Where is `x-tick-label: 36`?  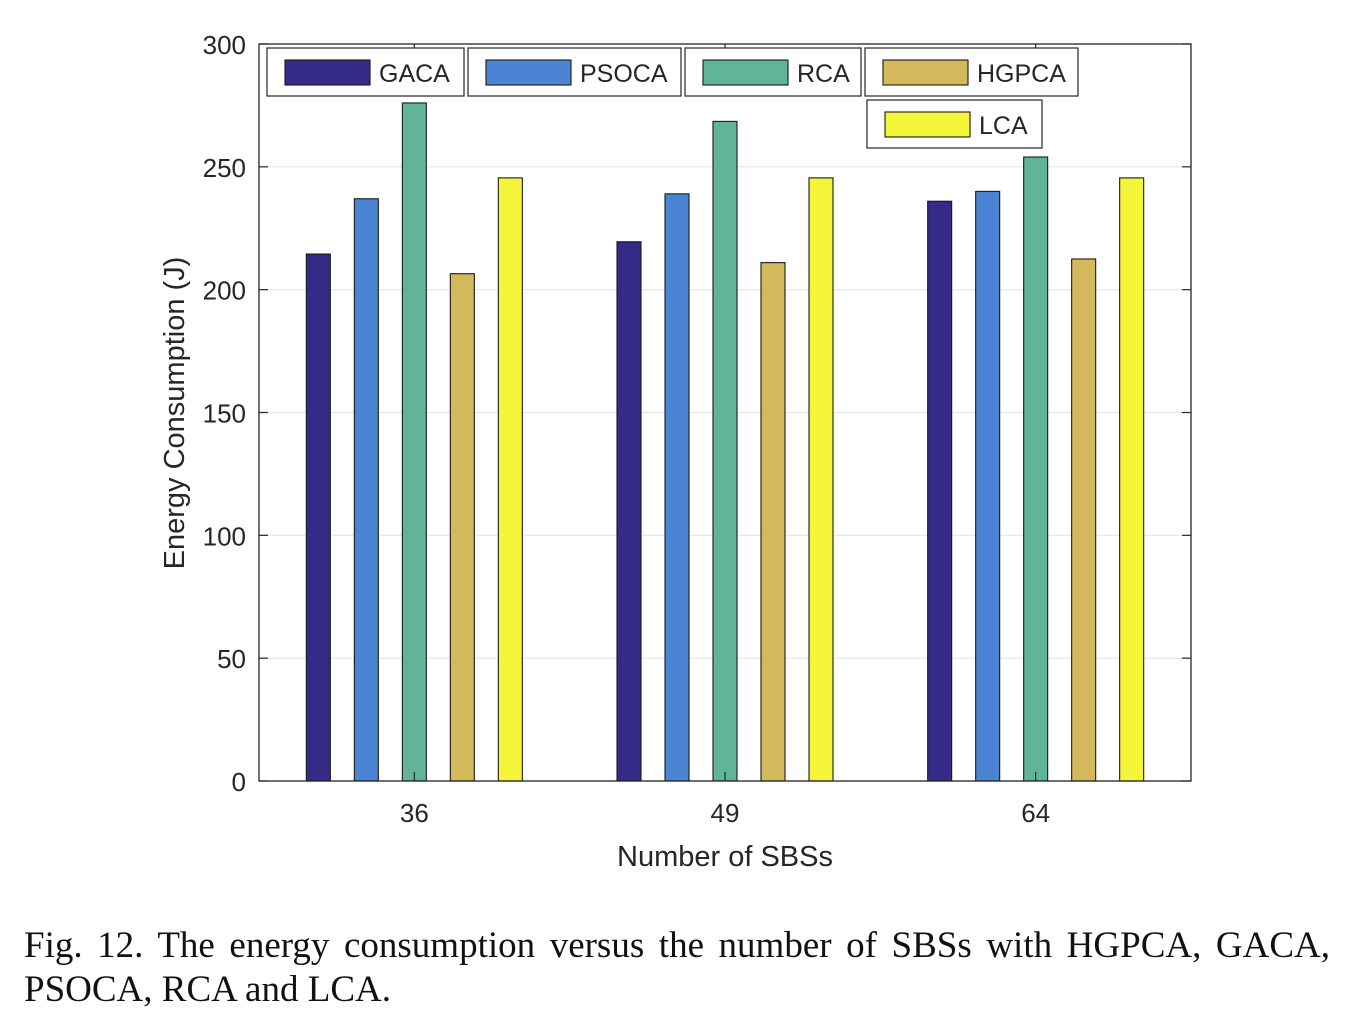 x-tick-label: 36 is located at coordinates (414, 813).